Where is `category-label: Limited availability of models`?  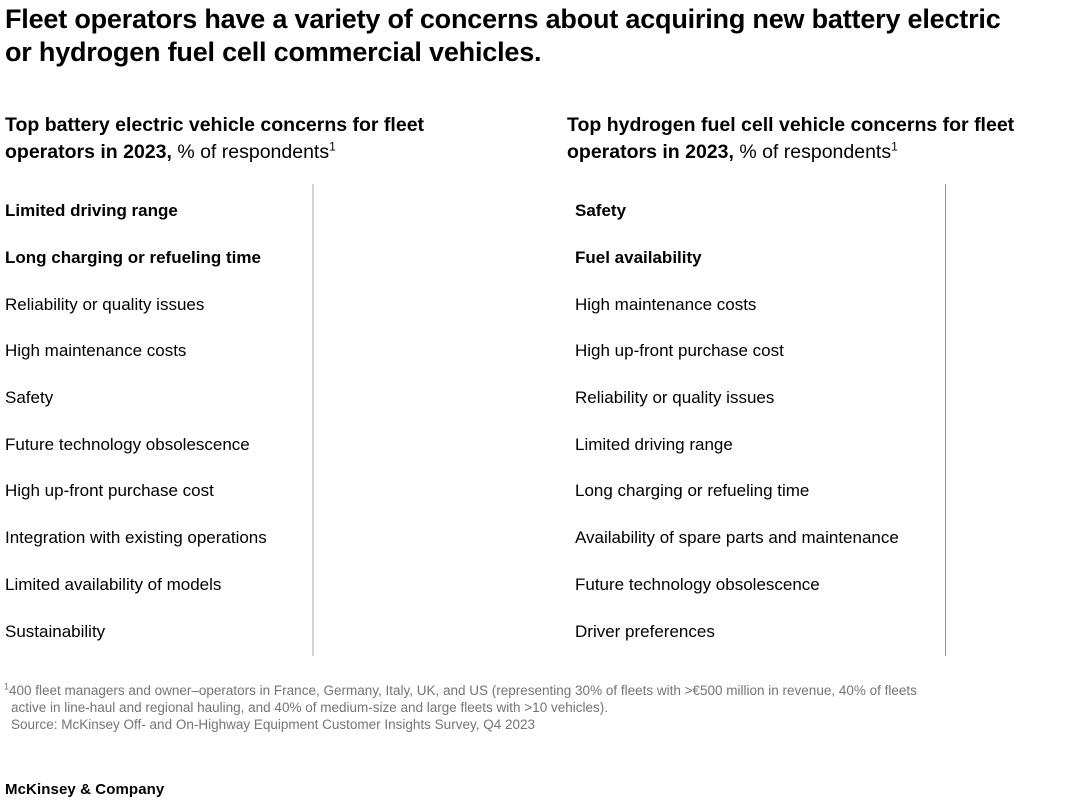 category-label: Limited availability of models is located at coordinates (113, 584).